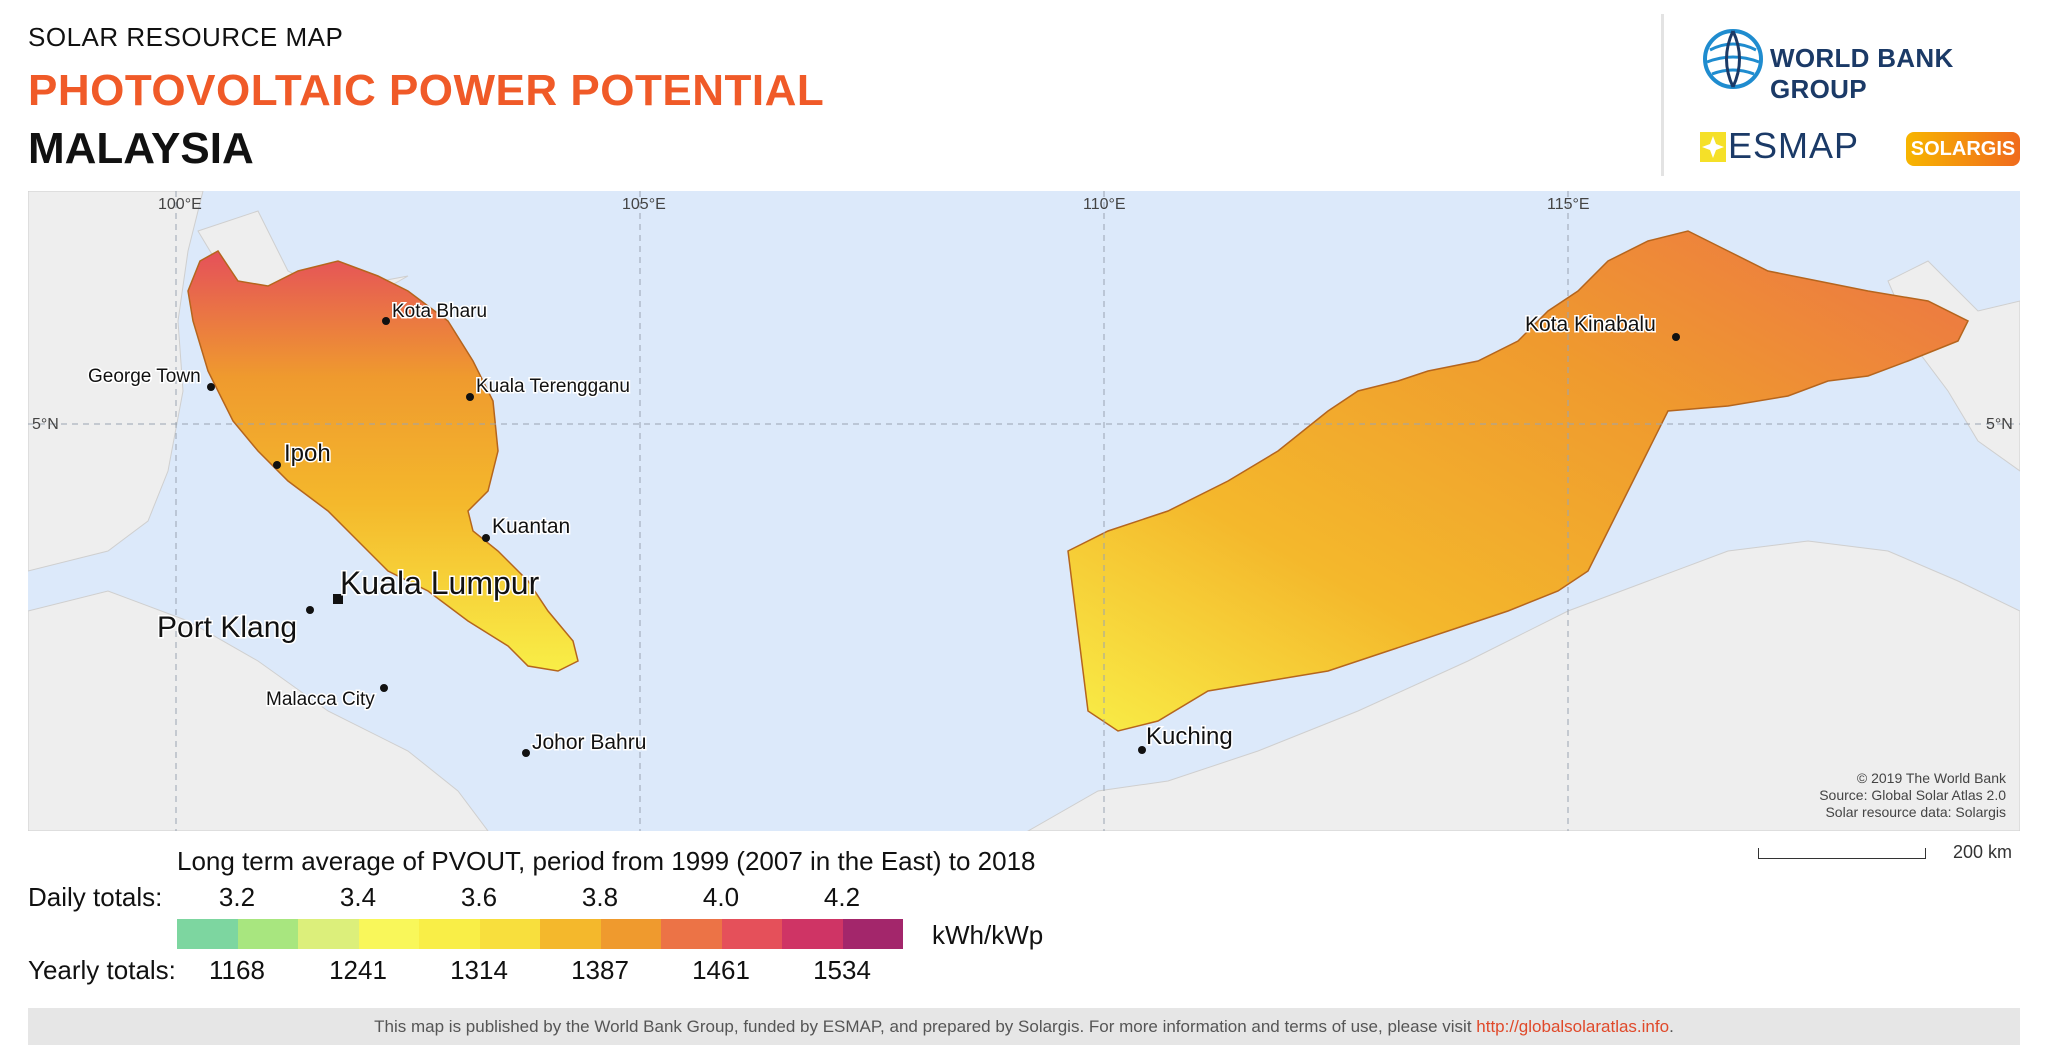 The width and height of the screenshot is (2048, 1063). Describe the element at coordinates (180, 204) in the screenshot. I see `longitude-label-100: 100°E` at that location.